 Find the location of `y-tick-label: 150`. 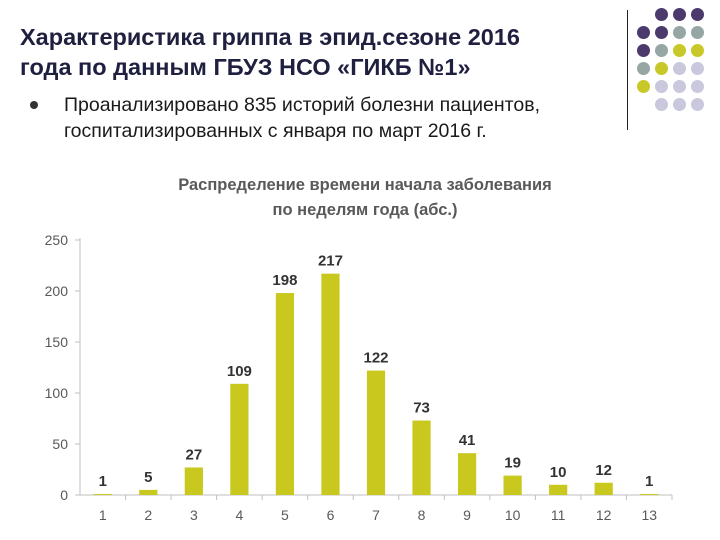

y-tick-label: 150 is located at coordinates (57, 342).